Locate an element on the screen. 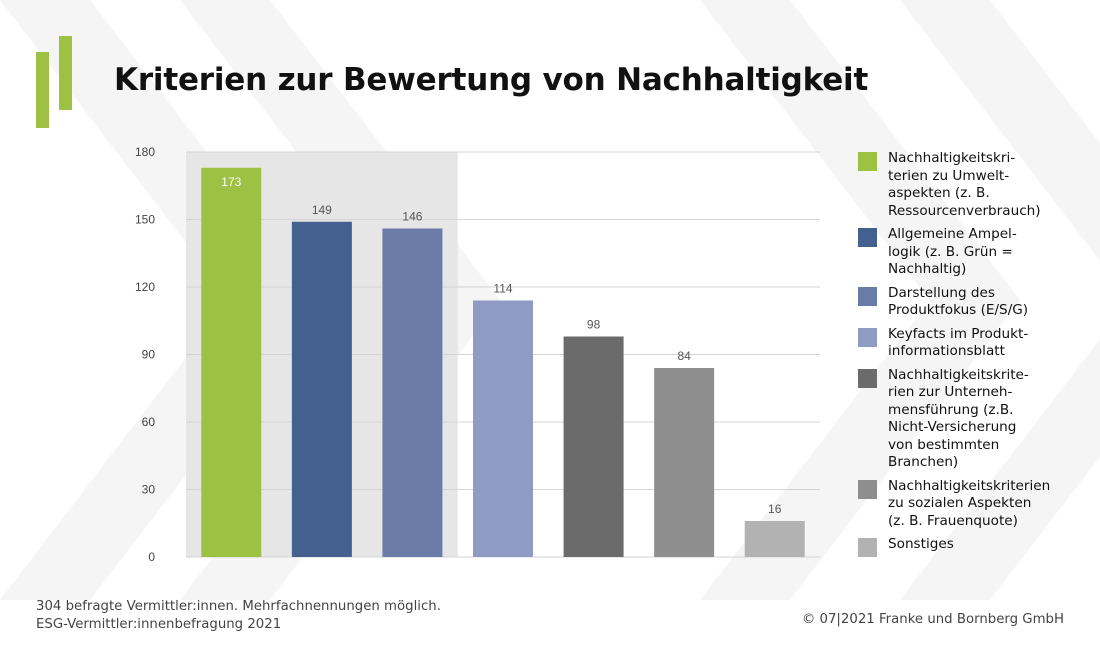 Image resolution: width=1100 pixels, height=650 pixels. y-tick-label: 120 is located at coordinates (145, 287).